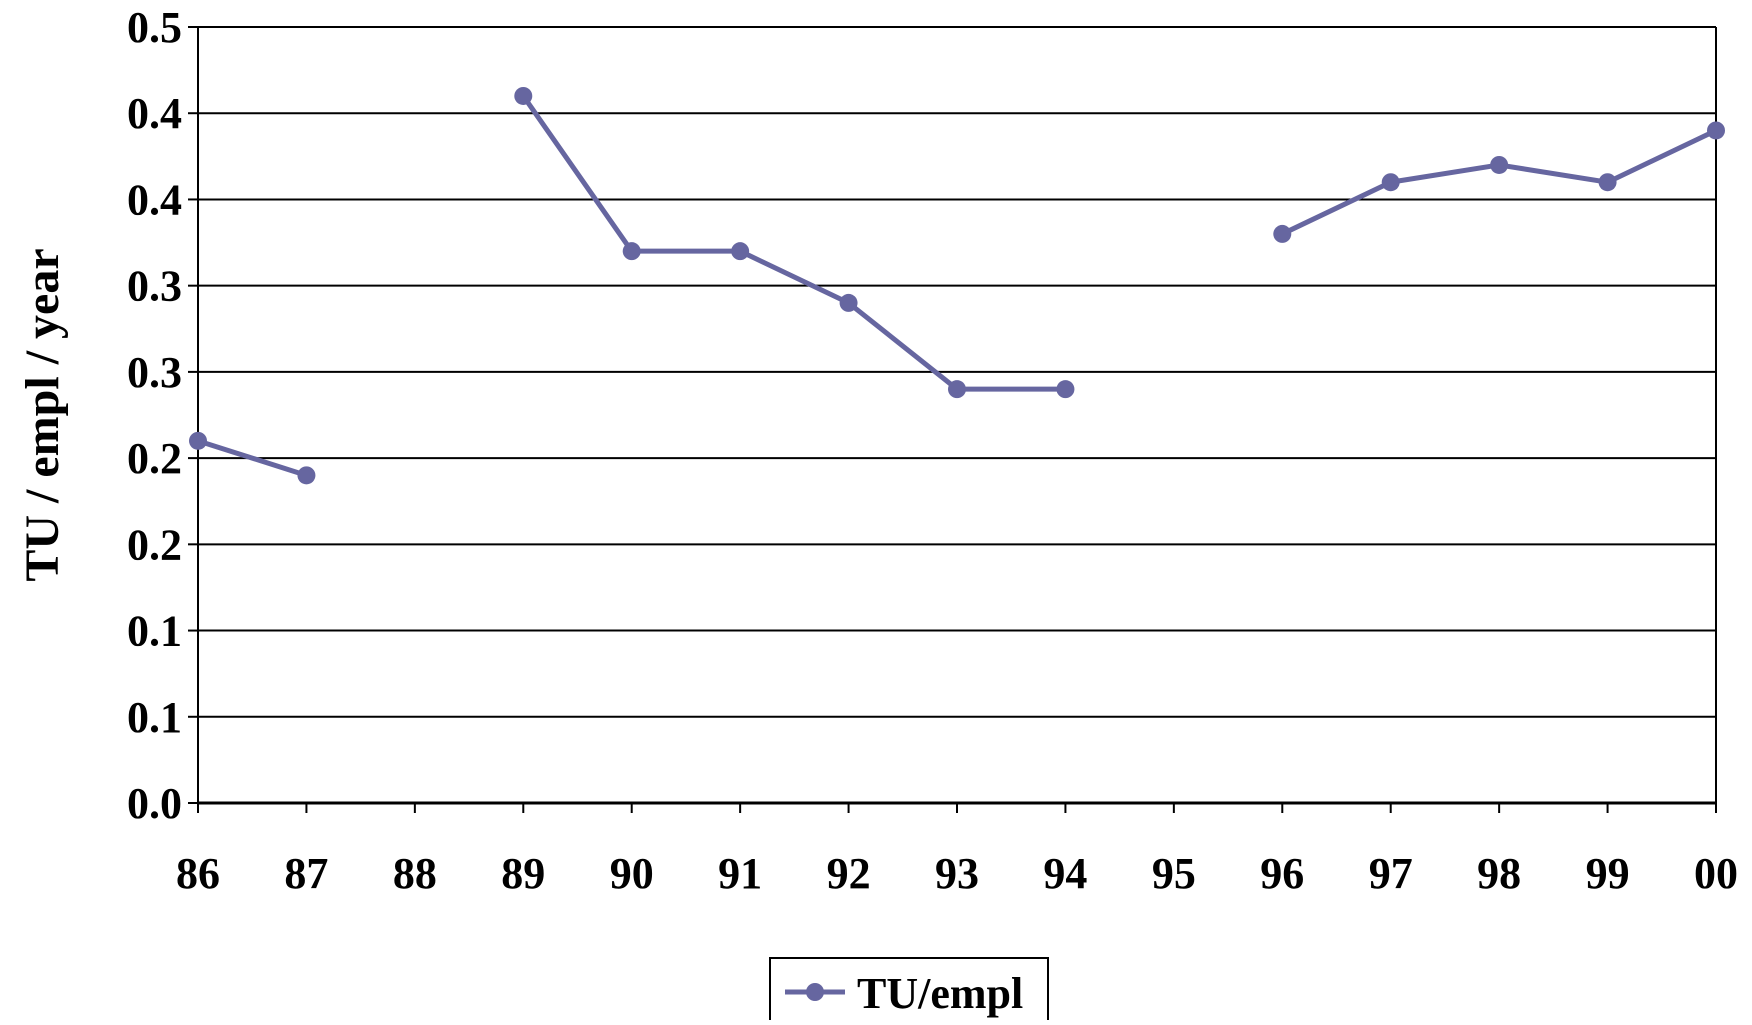  What do you see at coordinates (523, 873) in the screenshot?
I see `x-tick-label: 89` at bounding box center [523, 873].